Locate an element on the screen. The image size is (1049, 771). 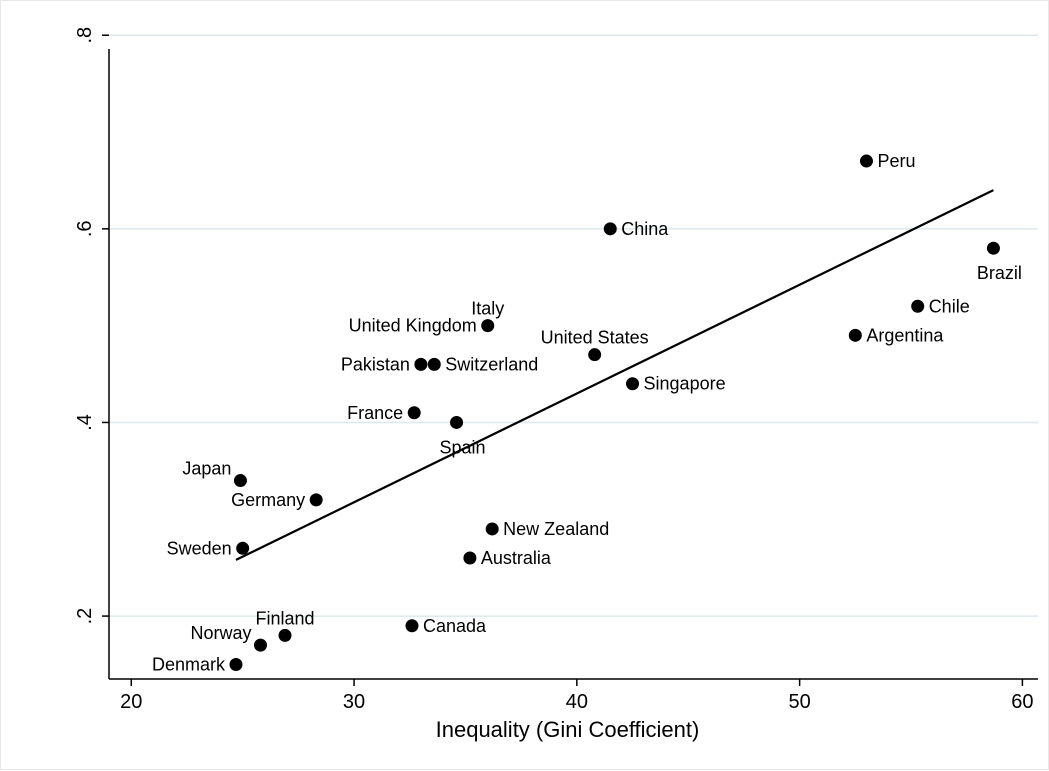
x-tick-label: 40 is located at coordinates (577, 702).